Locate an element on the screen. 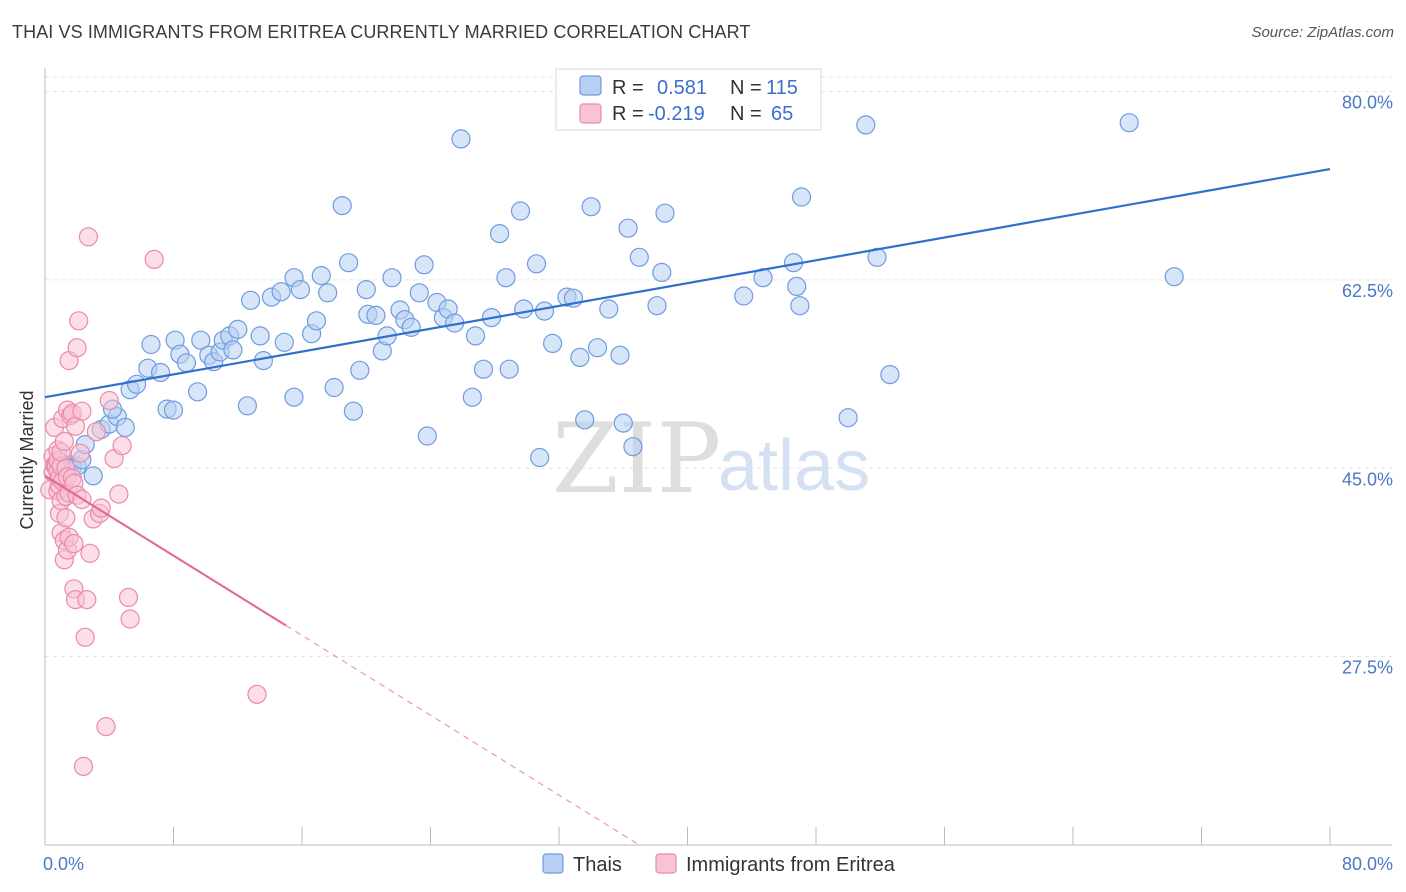 The height and width of the screenshot is (892, 1406). bottom-legend-label-thais: Thais is located at coordinates (597, 865).